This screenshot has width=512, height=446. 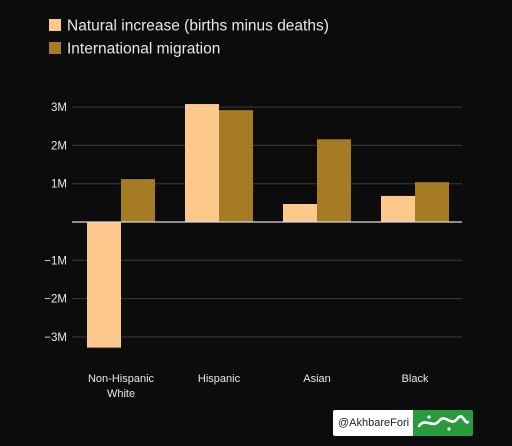 I want to click on y-tick-label-2: 1M, so click(x=59, y=185).